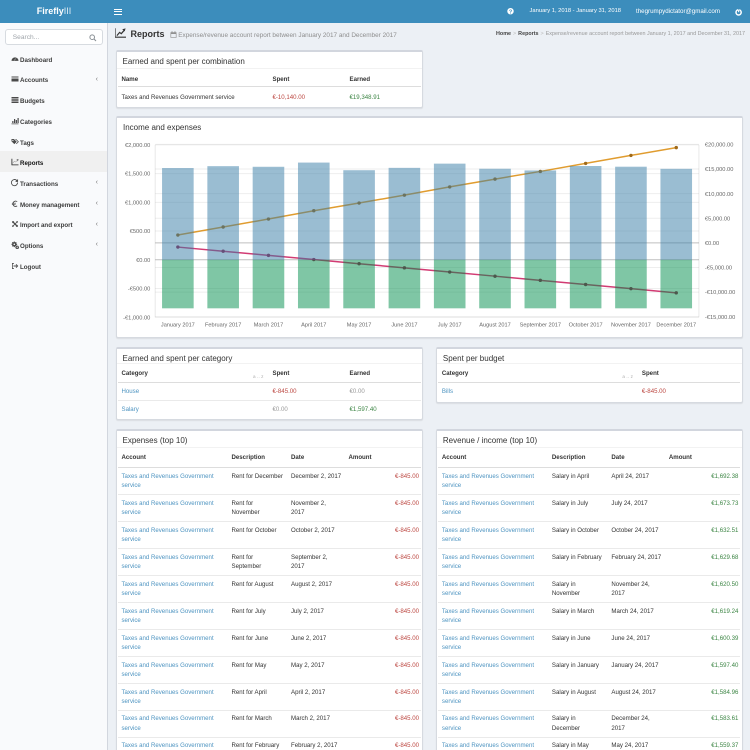  What do you see at coordinates (494, 325) in the screenshot?
I see `svg-text: August 2017` at bounding box center [494, 325].